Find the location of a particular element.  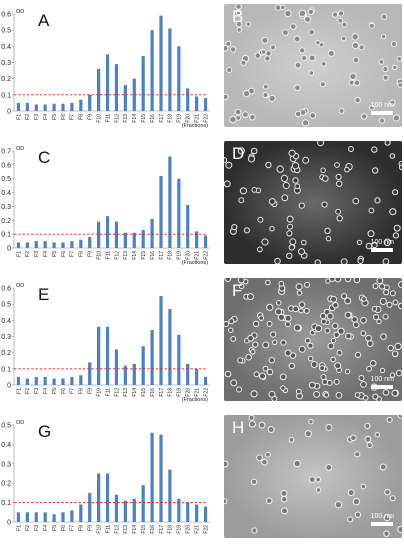

x-tick-label: F6 is located at coordinates (64, 254).